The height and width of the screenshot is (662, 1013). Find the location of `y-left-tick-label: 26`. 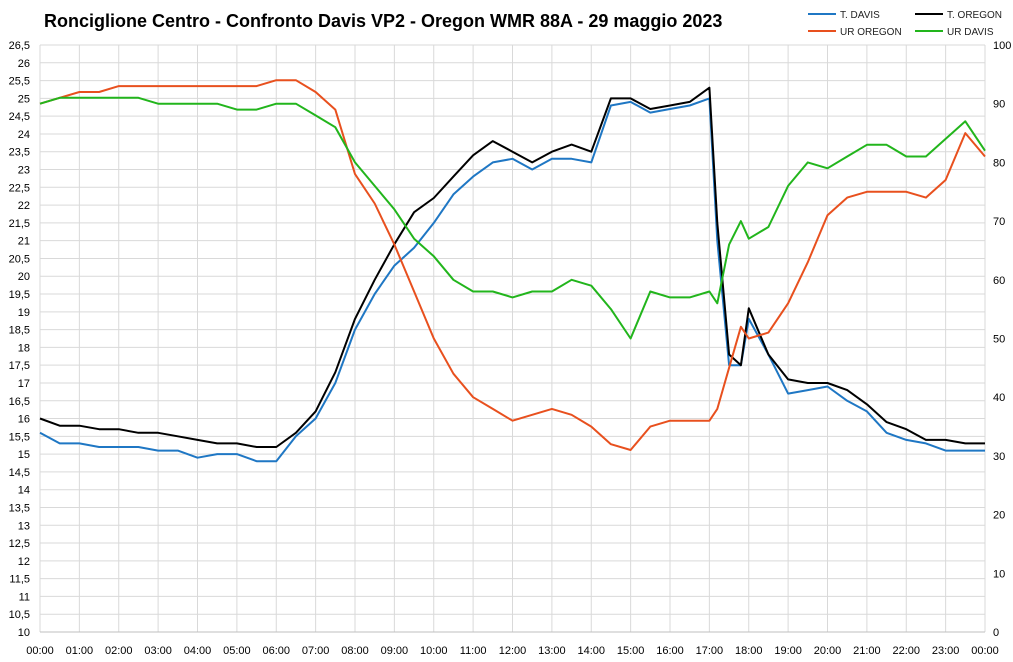

y-left-tick-label: 26 is located at coordinates (24, 64).